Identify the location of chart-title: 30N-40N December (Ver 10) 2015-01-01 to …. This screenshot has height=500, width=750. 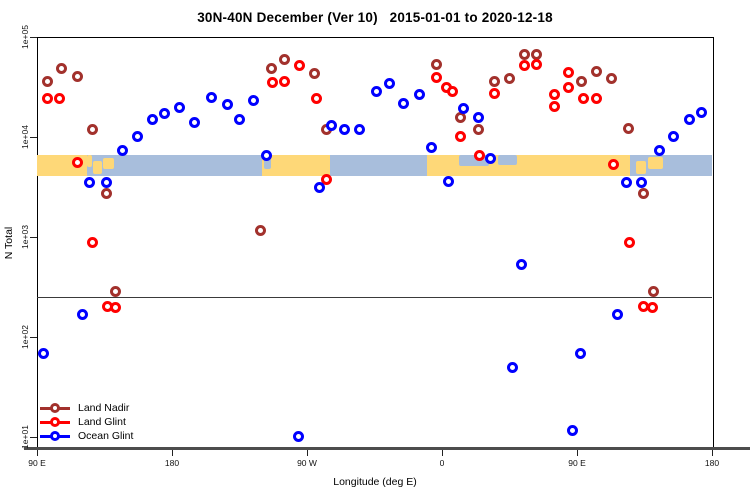
(375, 17).